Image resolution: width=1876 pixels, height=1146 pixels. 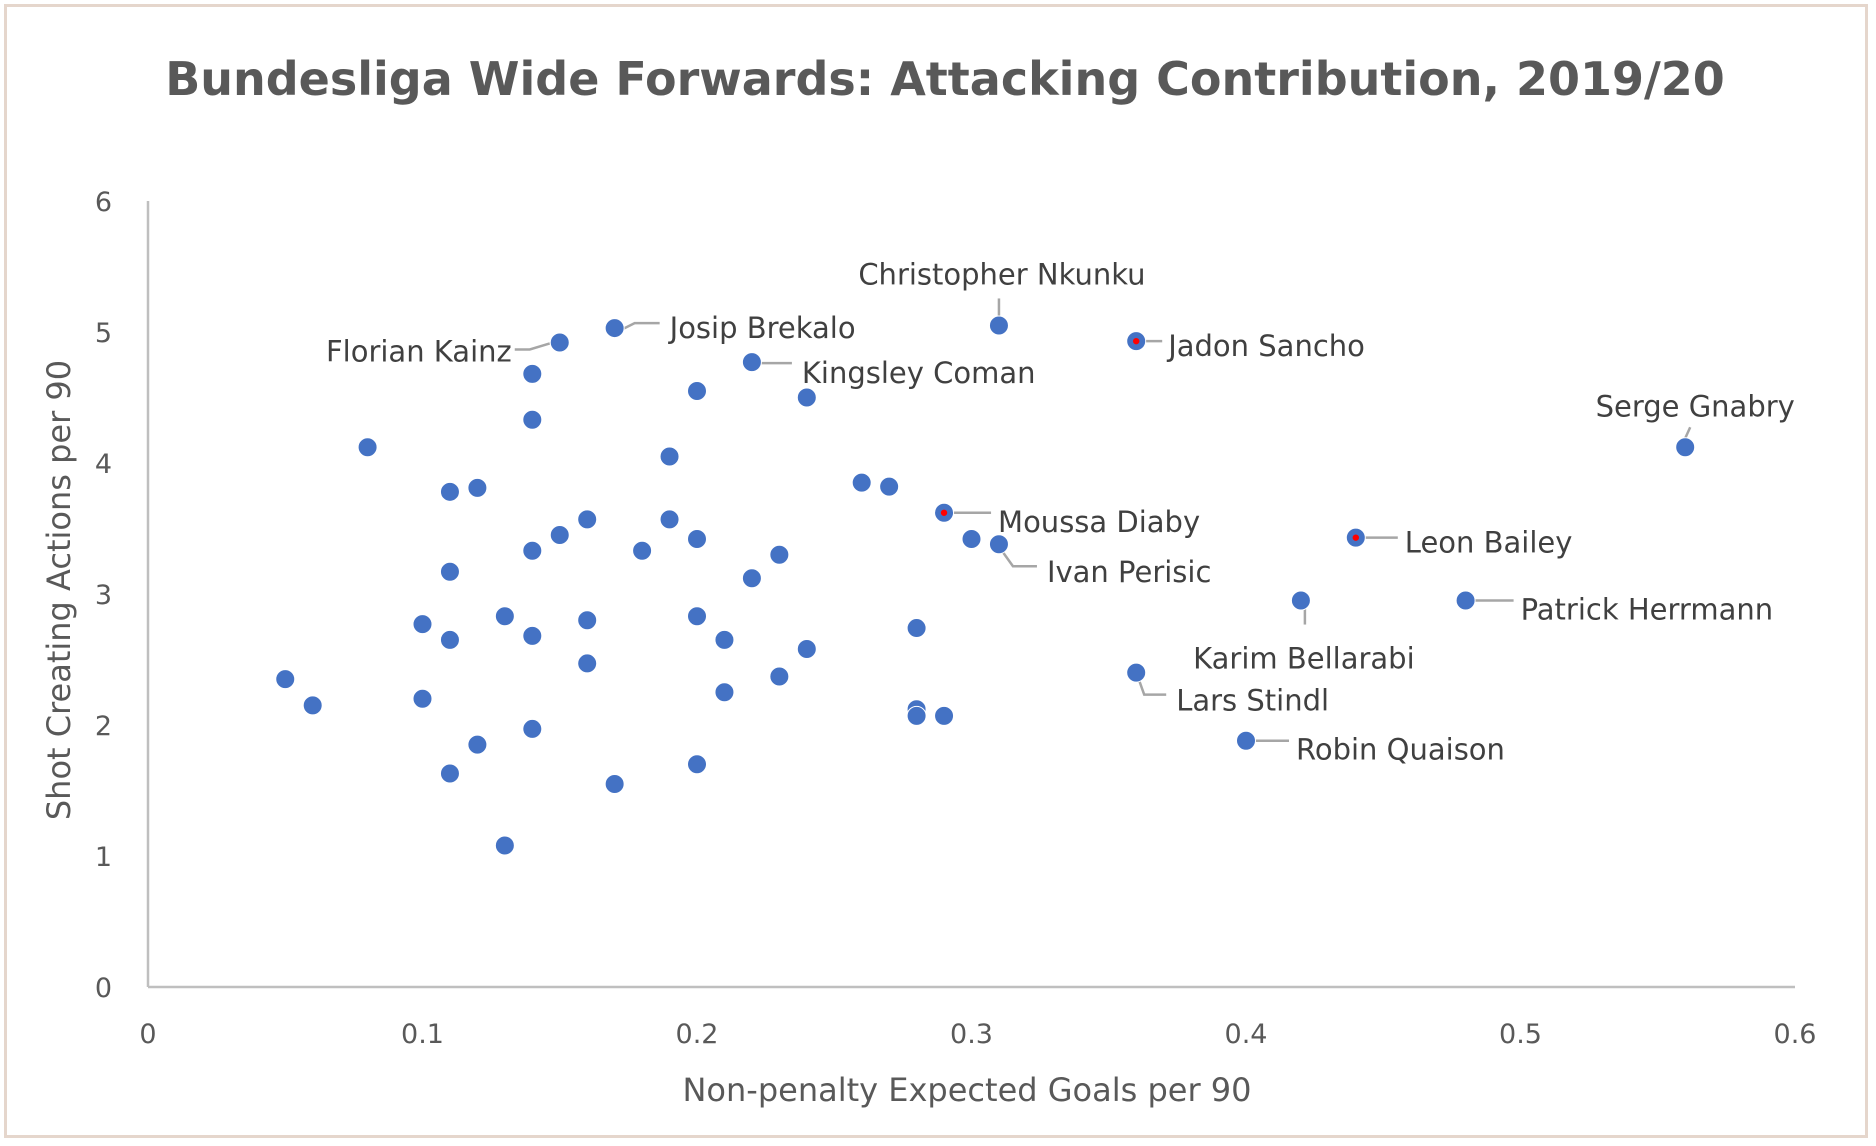 What do you see at coordinates (1252, 701) in the screenshot?
I see `point-label: Lars Stindl` at bounding box center [1252, 701].